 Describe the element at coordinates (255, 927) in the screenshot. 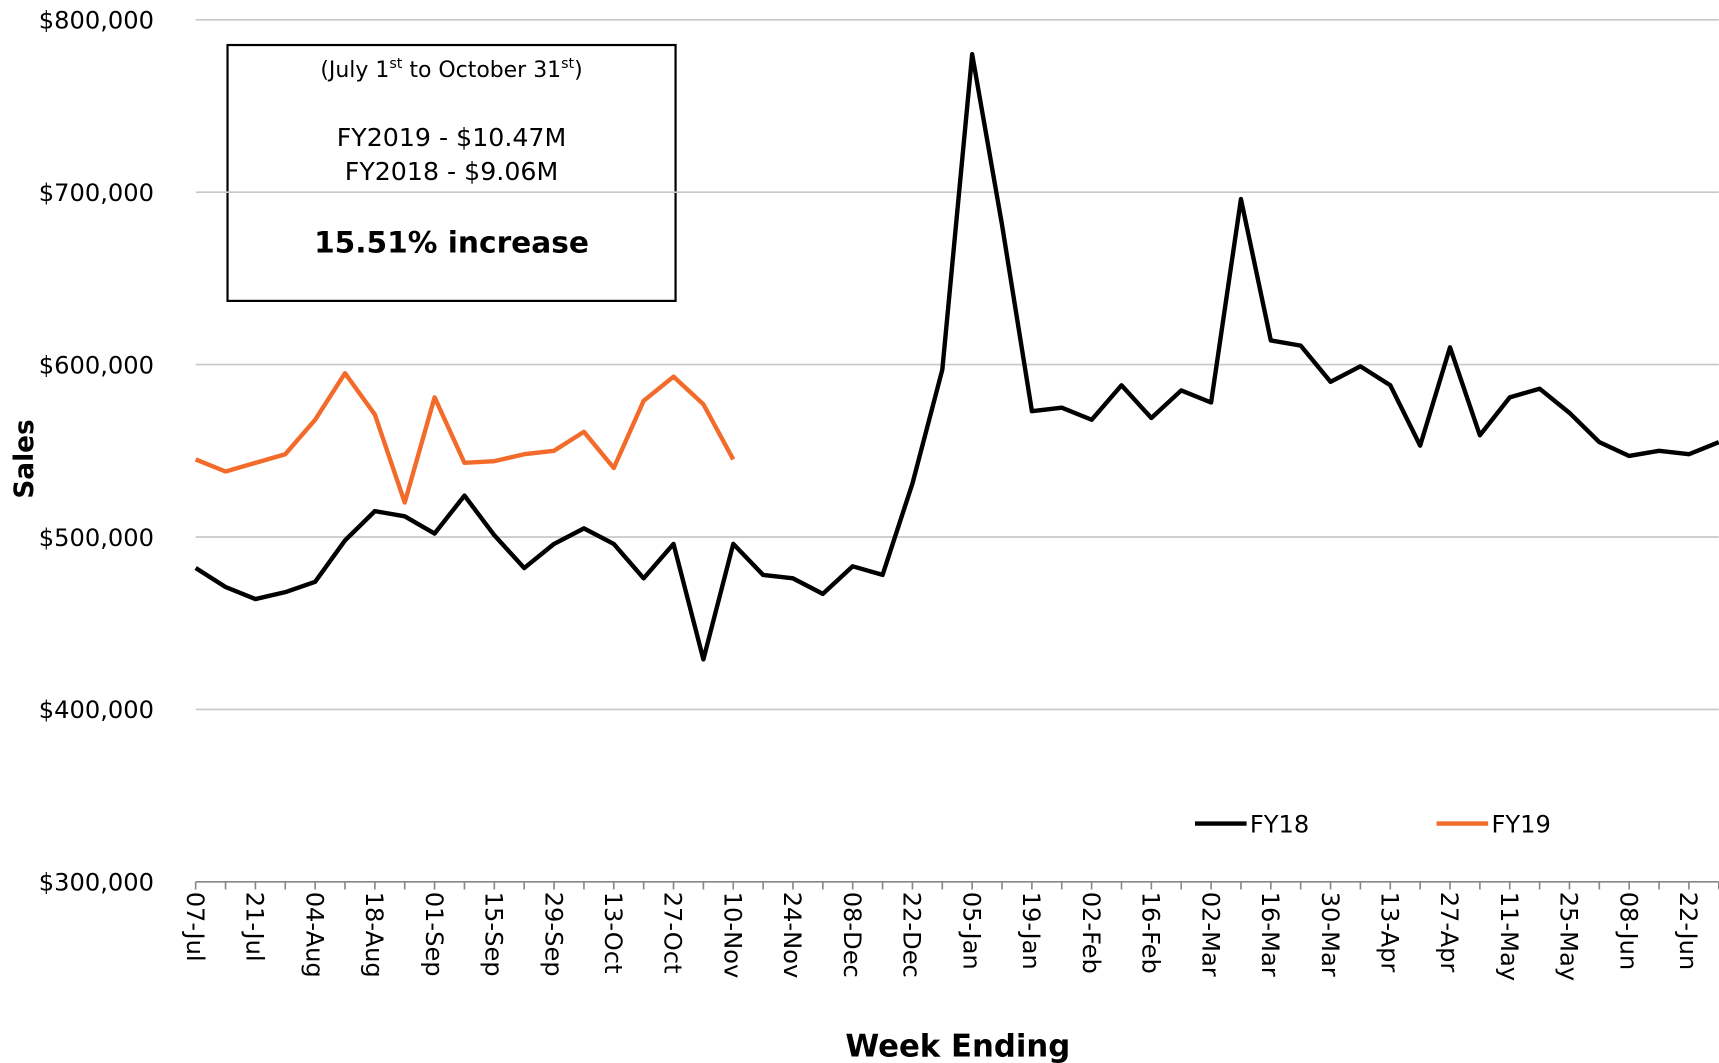

I see `x-tick-label: 21-Jul` at that location.